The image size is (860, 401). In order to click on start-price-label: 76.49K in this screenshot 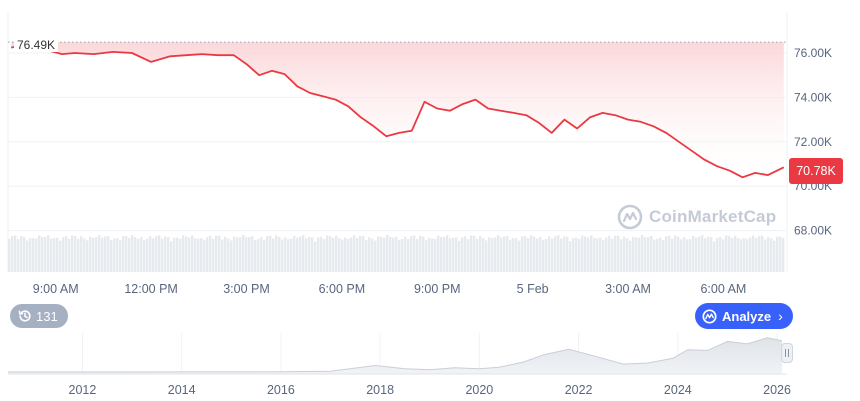, I will do `click(36, 45)`.